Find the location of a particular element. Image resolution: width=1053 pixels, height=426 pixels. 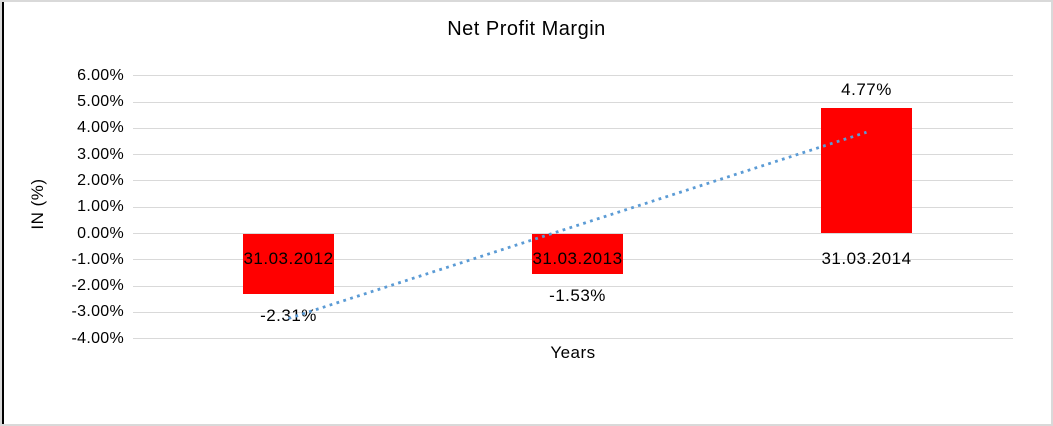

y-tick-label: 1.00% is located at coordinates (100, 207).